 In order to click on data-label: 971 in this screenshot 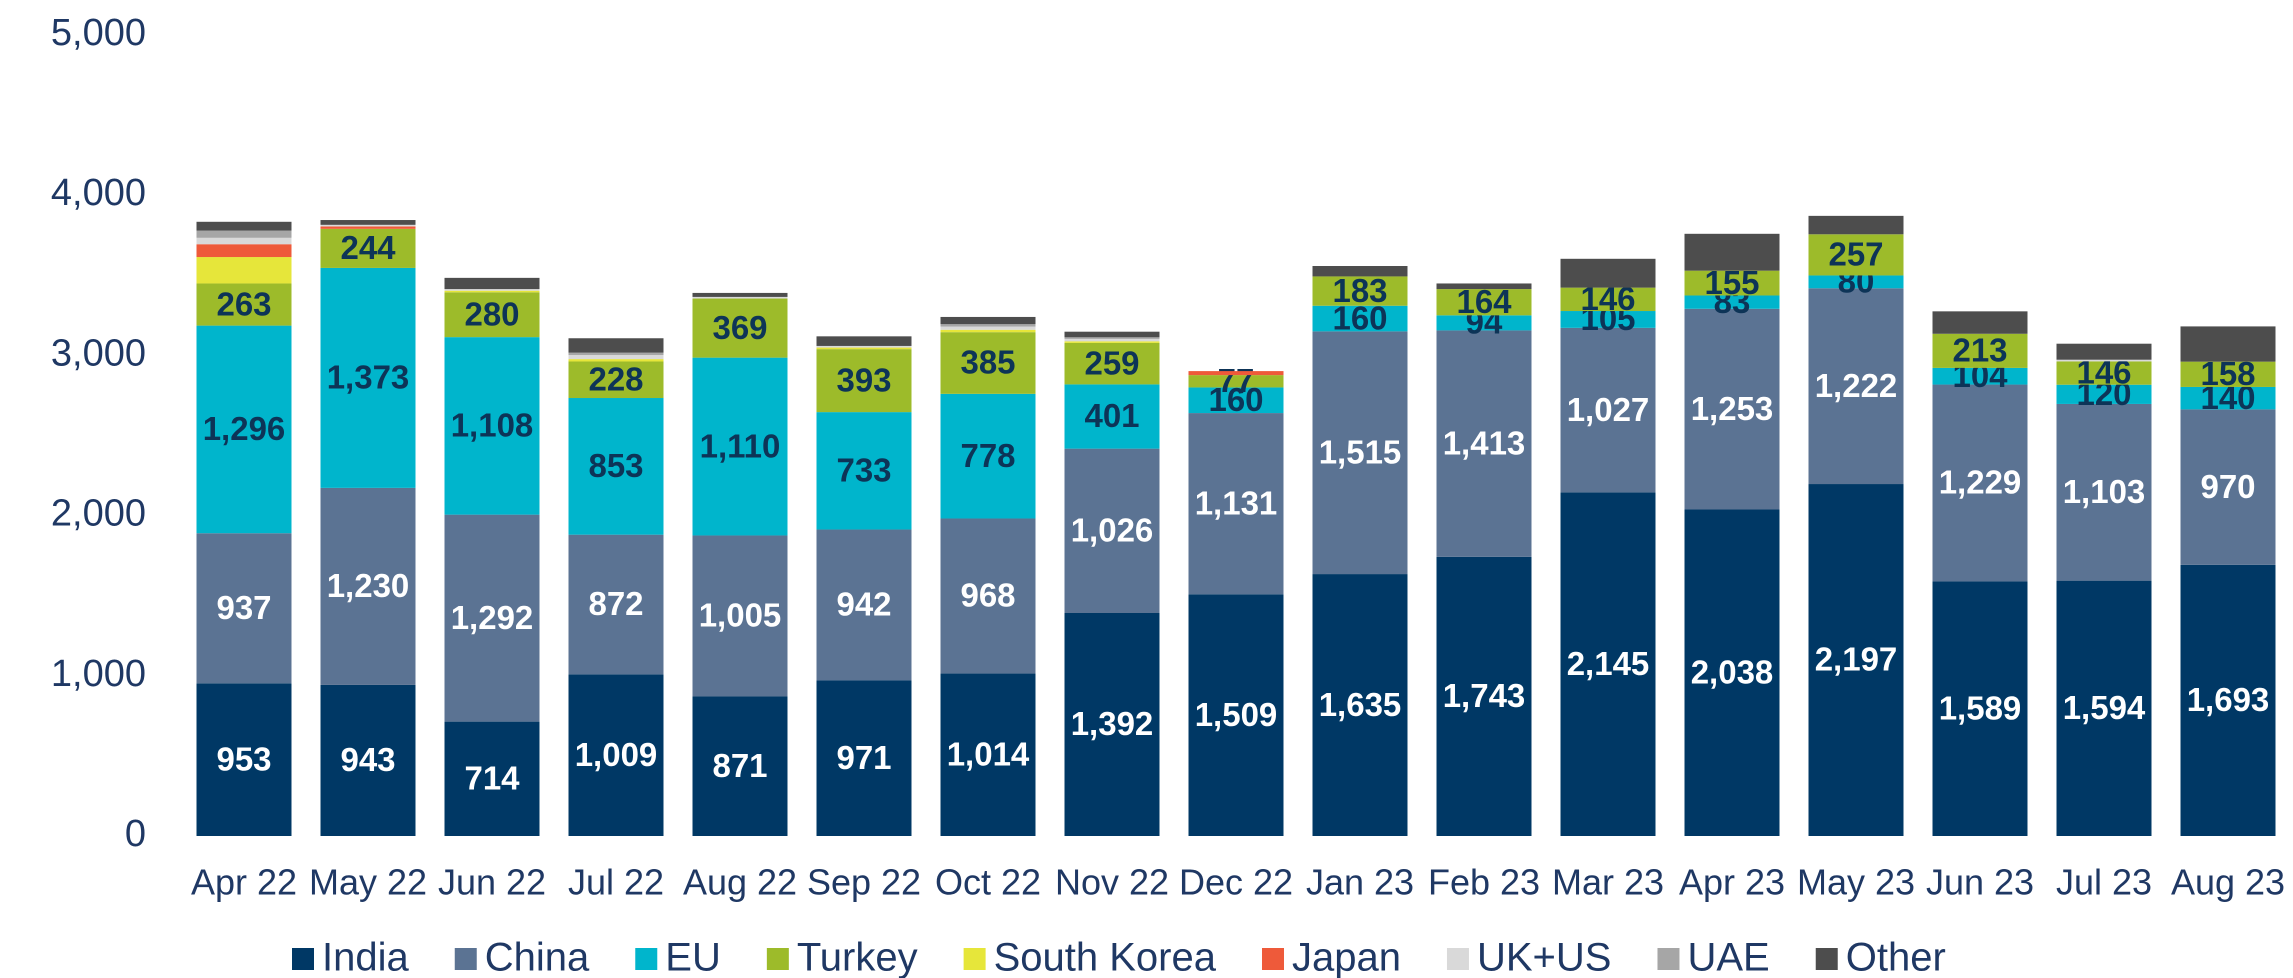, I will do `click(863, 757)`.